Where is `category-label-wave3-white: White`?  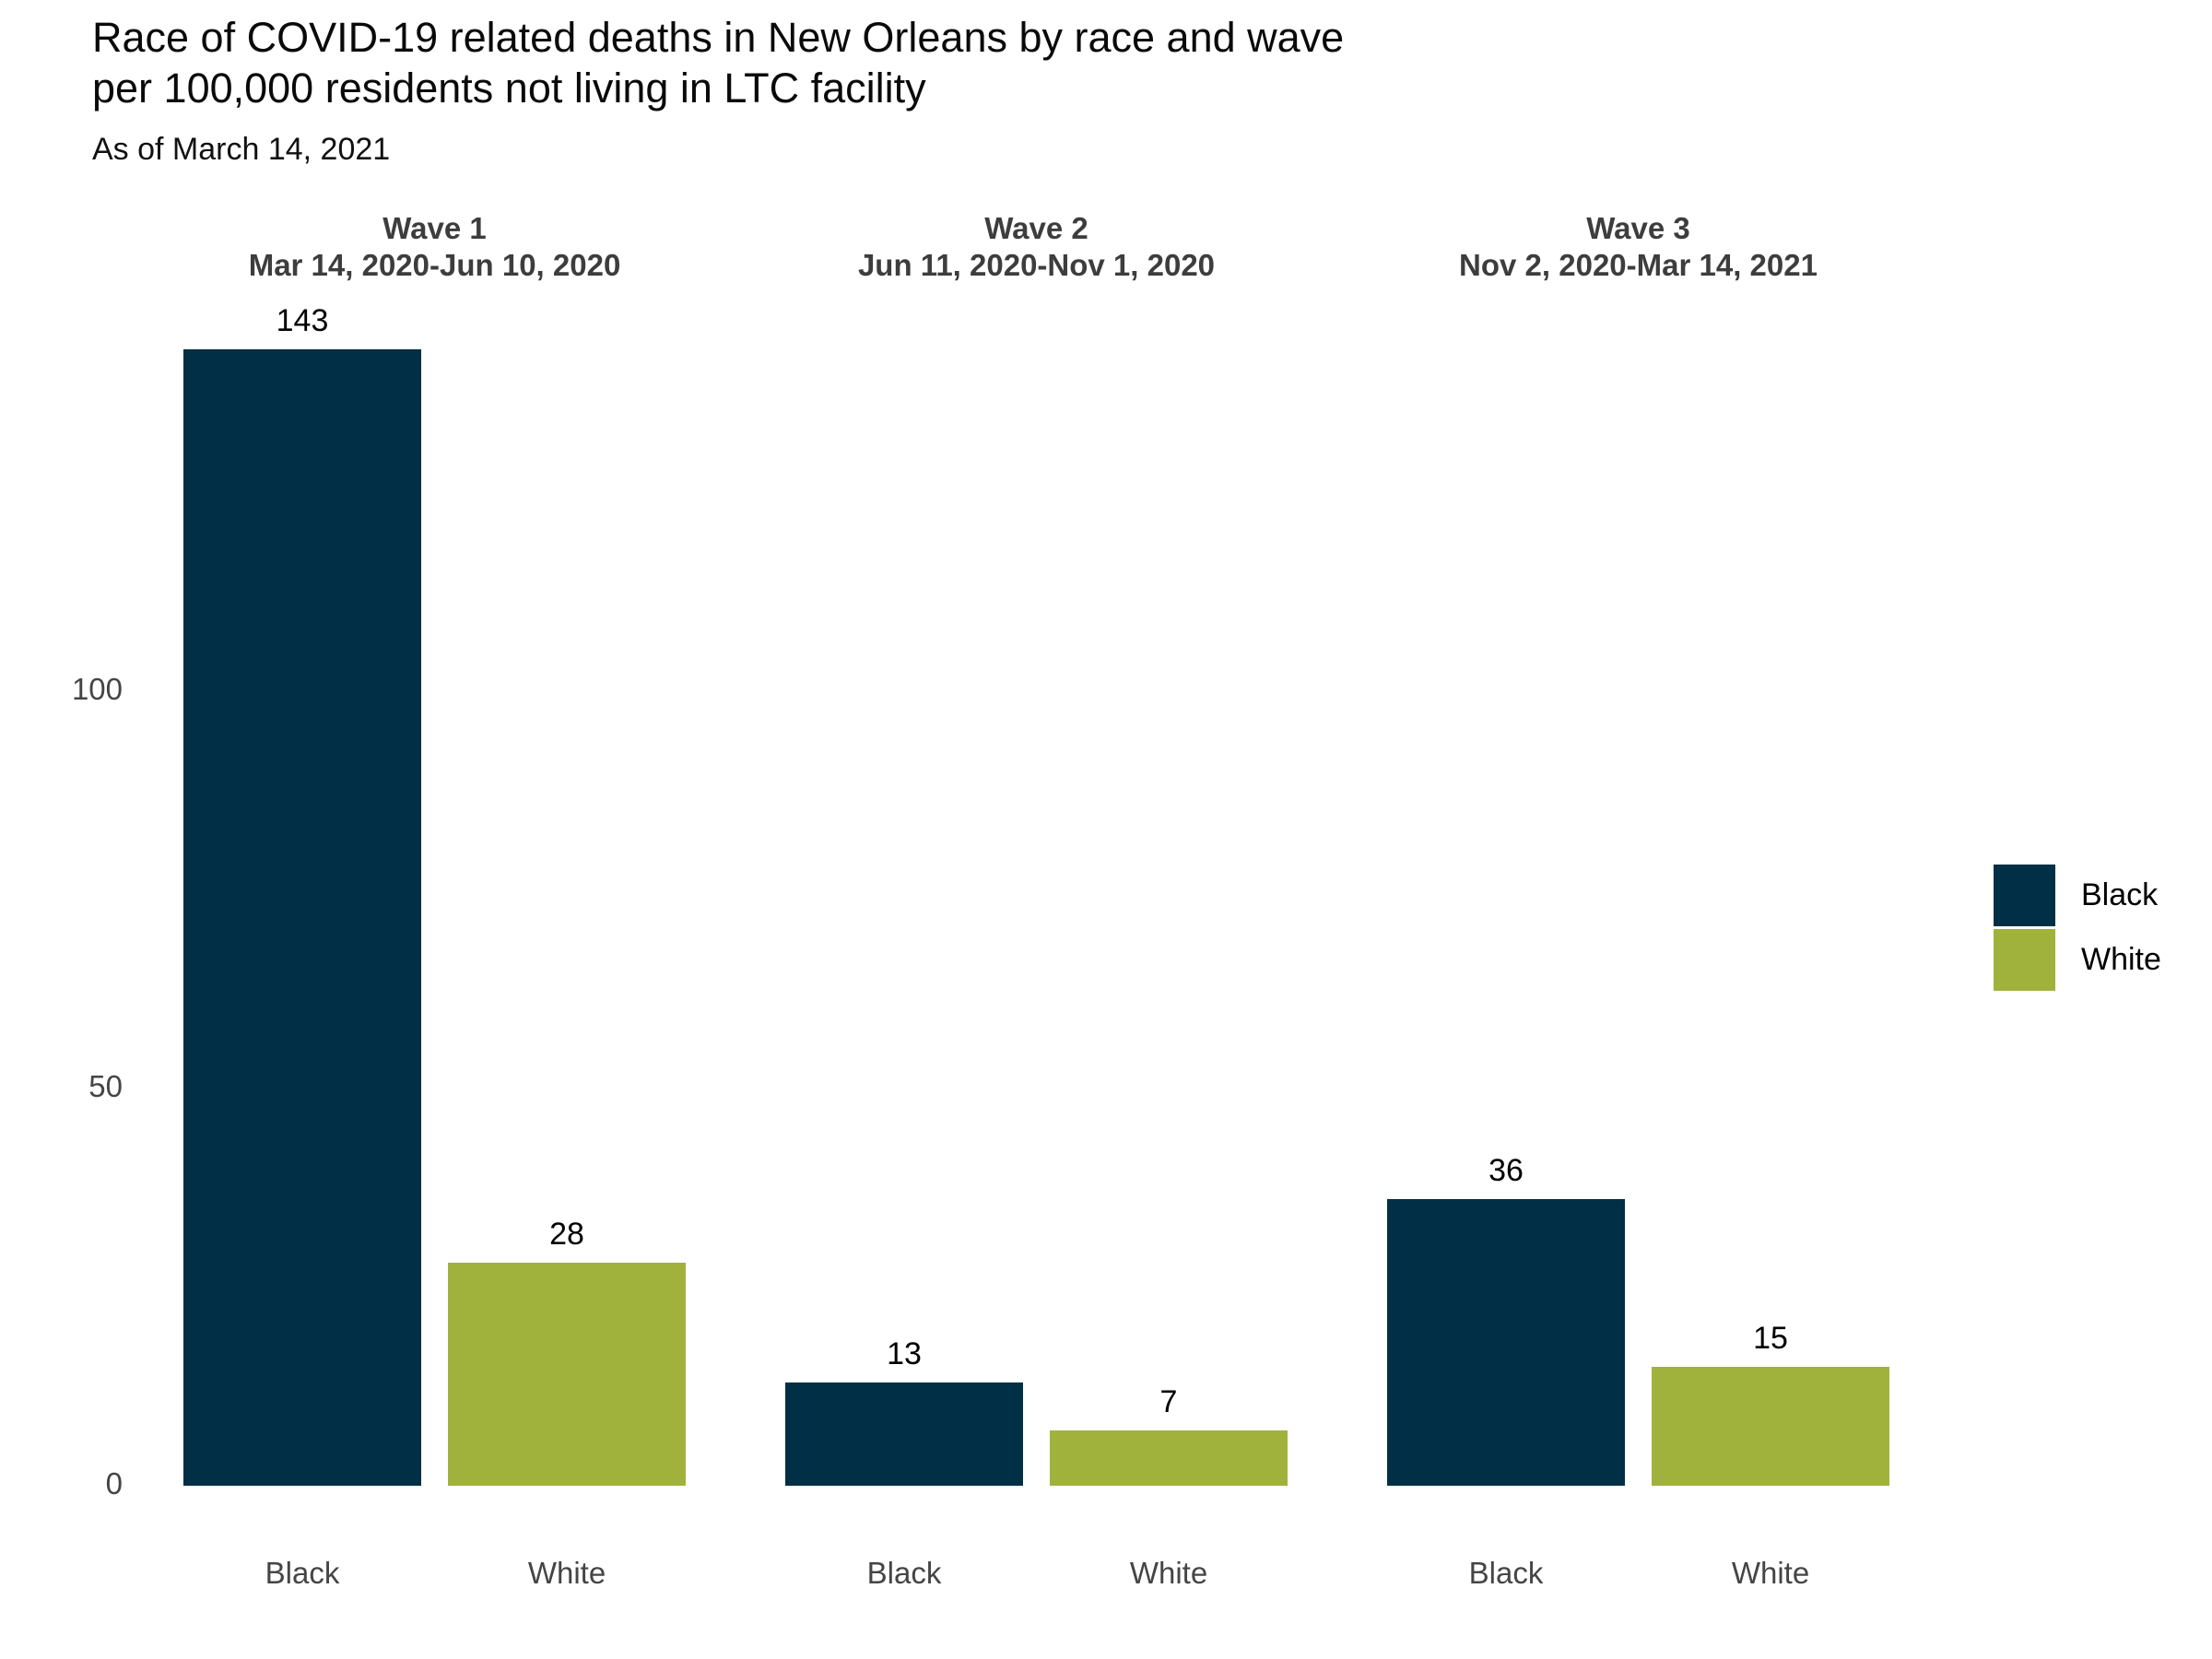
category-label-wave3-white: White is located at coordinates (1770, 1573).